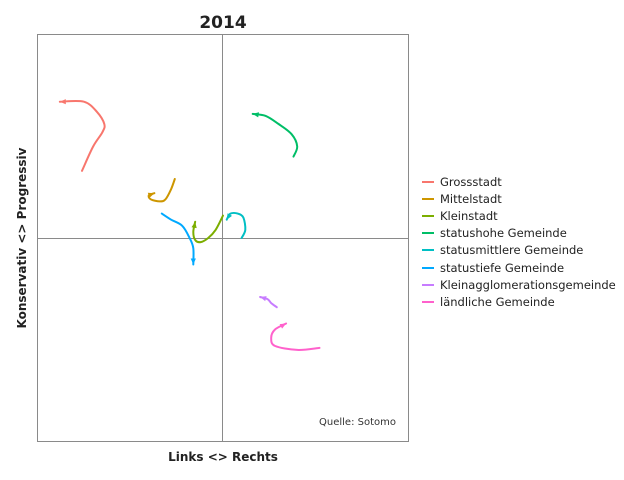  Describe the element at coordinates (471, 198) in the screenshot. I see `legend-label: Mittelstadt` at that location.